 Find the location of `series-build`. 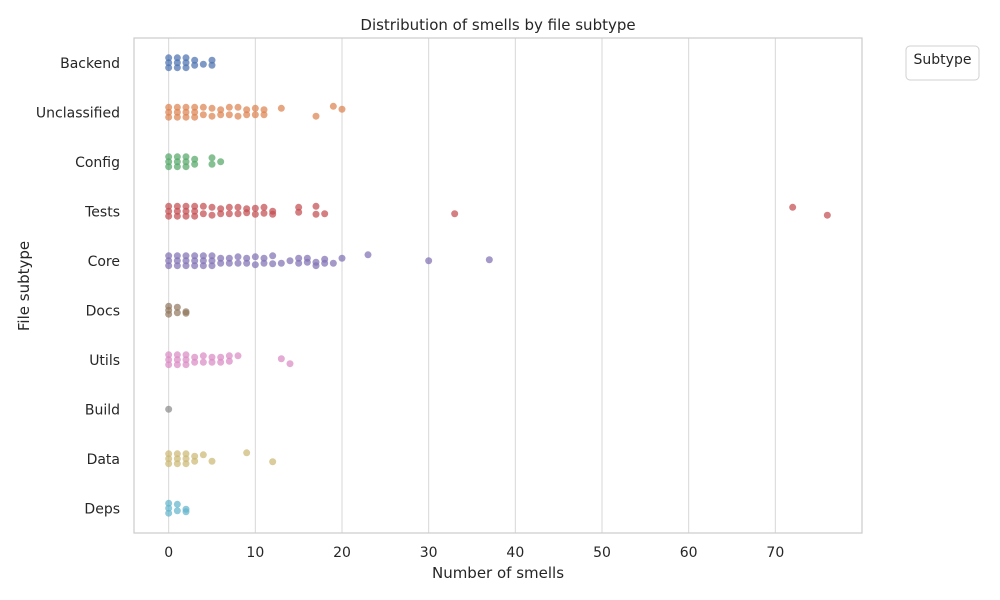

series-build is located at coordinates (169, 409).